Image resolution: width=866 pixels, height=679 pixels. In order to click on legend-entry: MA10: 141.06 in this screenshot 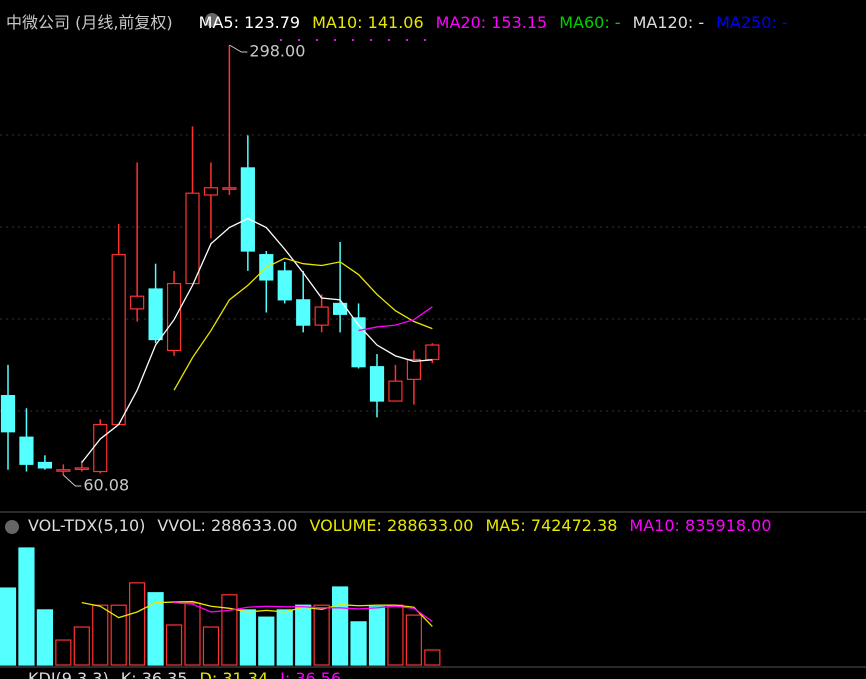, I will do `click(368, 22)`.